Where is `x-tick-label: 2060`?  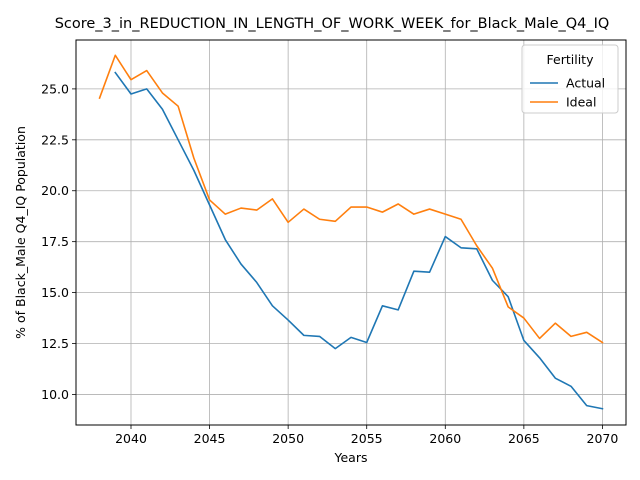
x-tick-label: 2060 is located at coordinates (445, 438).